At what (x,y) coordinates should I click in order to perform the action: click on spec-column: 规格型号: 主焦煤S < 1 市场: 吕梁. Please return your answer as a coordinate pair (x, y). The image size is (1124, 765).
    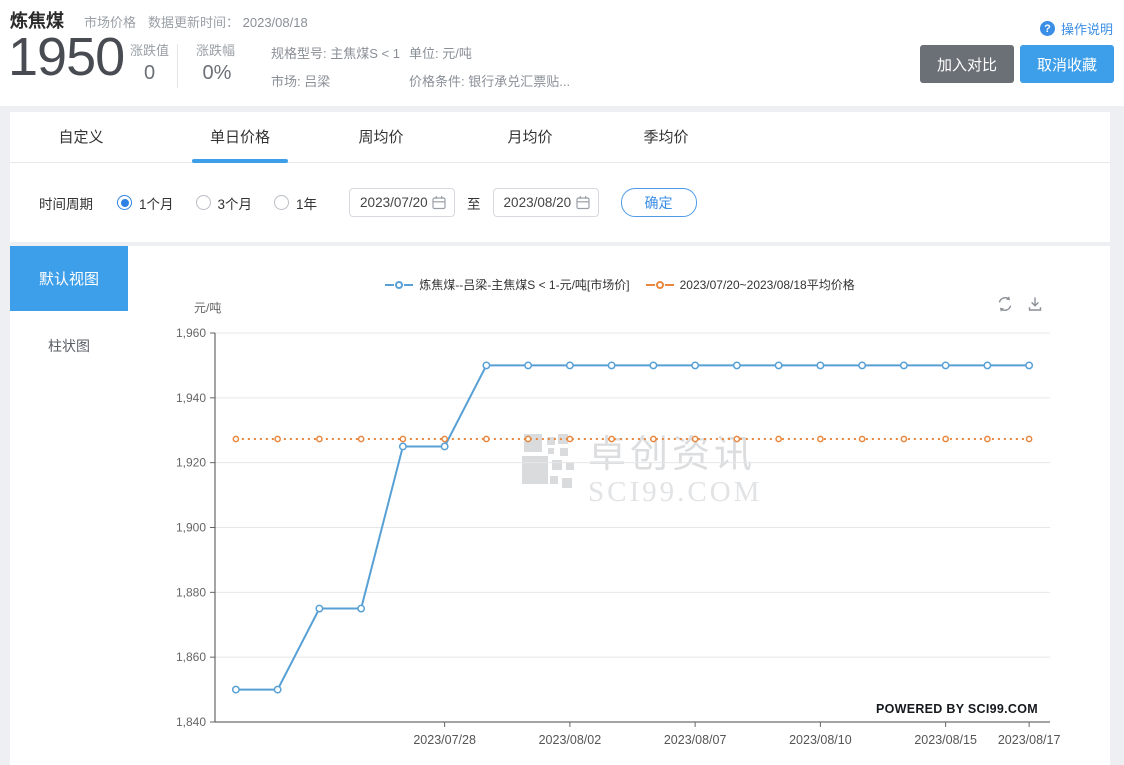
    Looking at the image, I should click on (335, 68).